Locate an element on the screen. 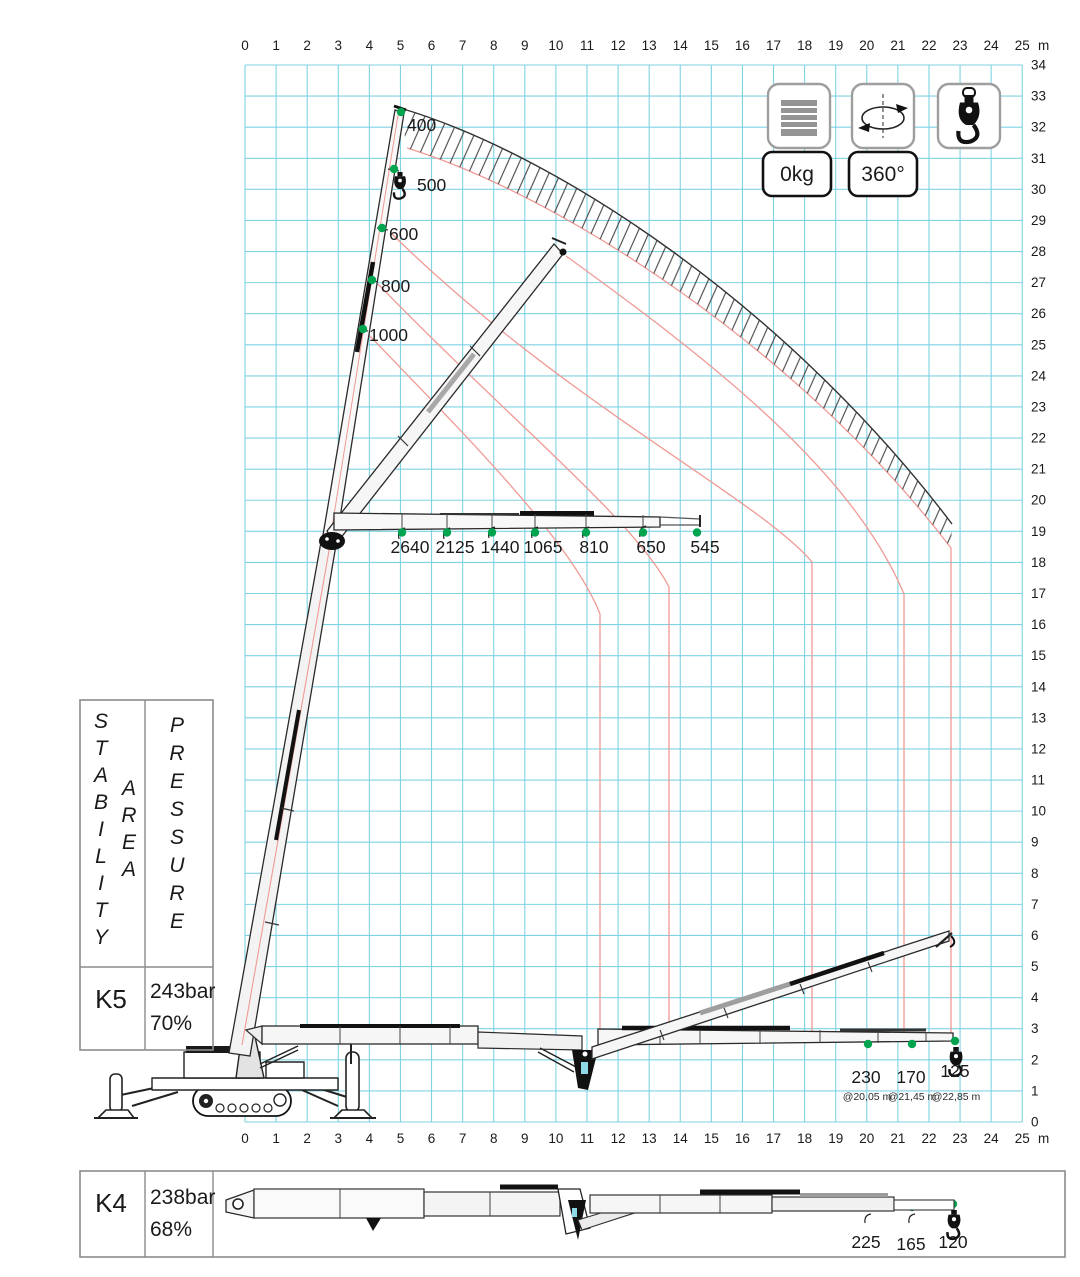 The height and width of the screenshot is (1277, 1080). x-axis-tick-bottom: 16 is located at coordinates (742, 1138).